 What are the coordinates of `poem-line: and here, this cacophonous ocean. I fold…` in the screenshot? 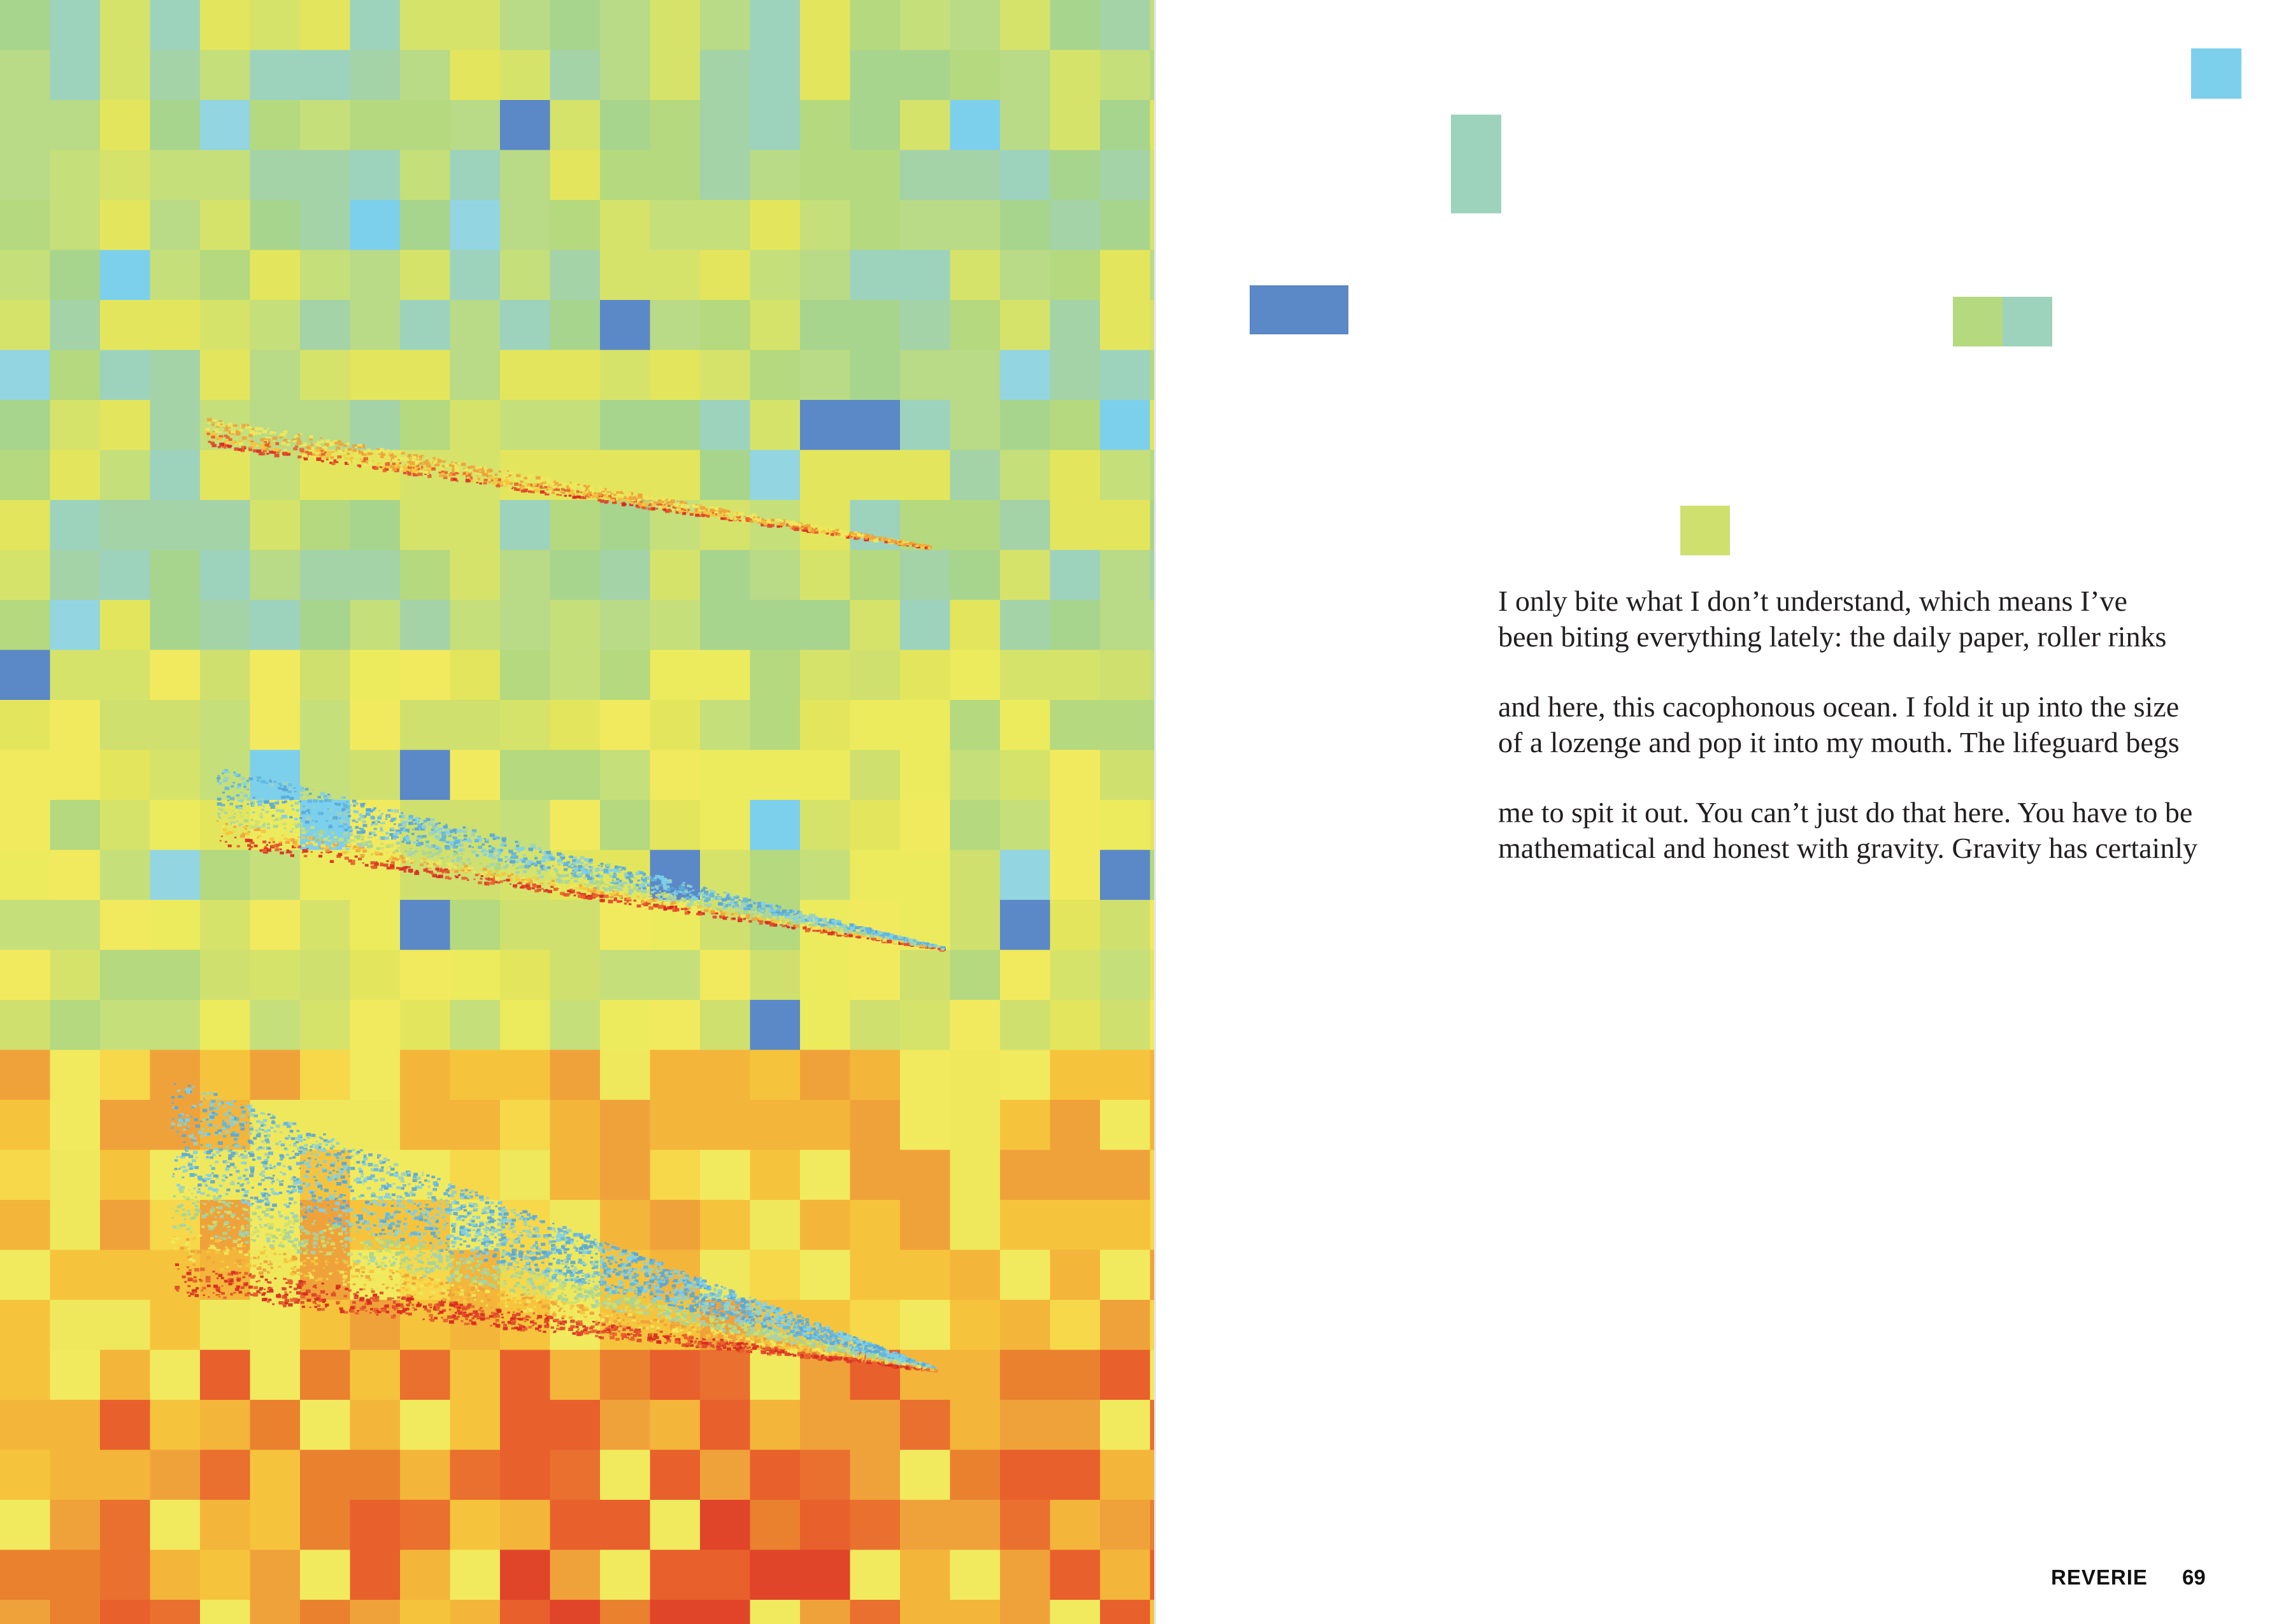 It's located at (1839, 706).